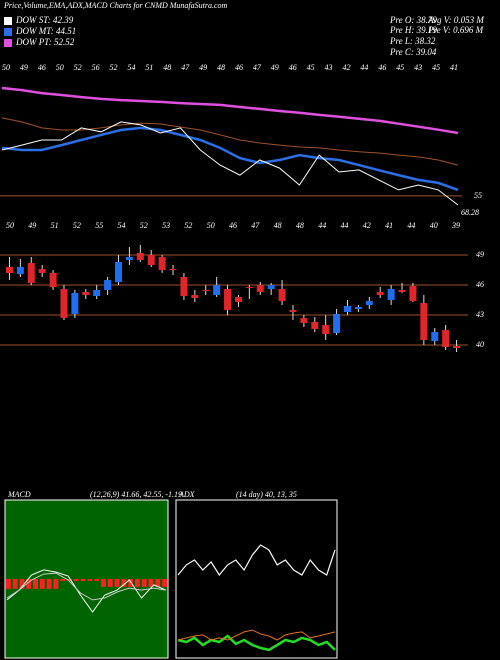 The width and height of the screenshot is (500, 660). What do you see at coordinates (187, 494) in the screenshot?
I see `panel-title: ADX` at bounding box center [187, 494].